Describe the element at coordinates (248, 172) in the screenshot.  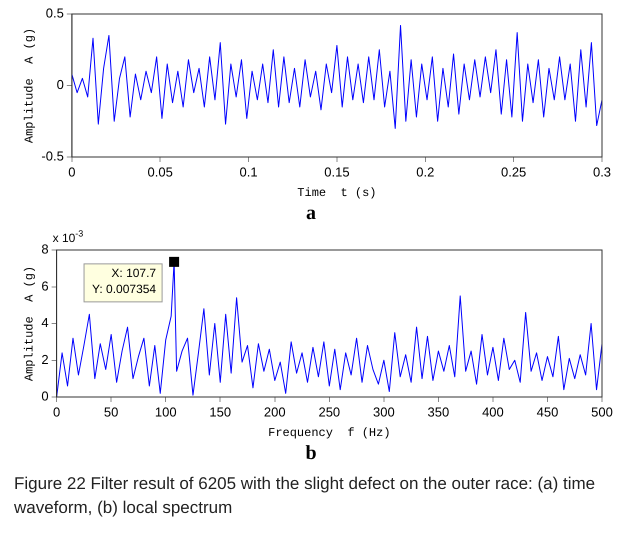
I see `x-tick-label: 0.1` at that location.